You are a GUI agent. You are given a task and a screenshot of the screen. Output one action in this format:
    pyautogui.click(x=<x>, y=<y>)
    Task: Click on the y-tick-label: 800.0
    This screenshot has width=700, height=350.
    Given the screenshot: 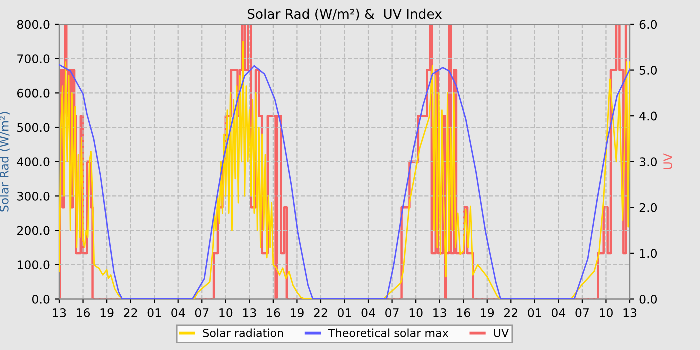 What is the action you would take?
    pyautogui.click(x=33, y=25)
    